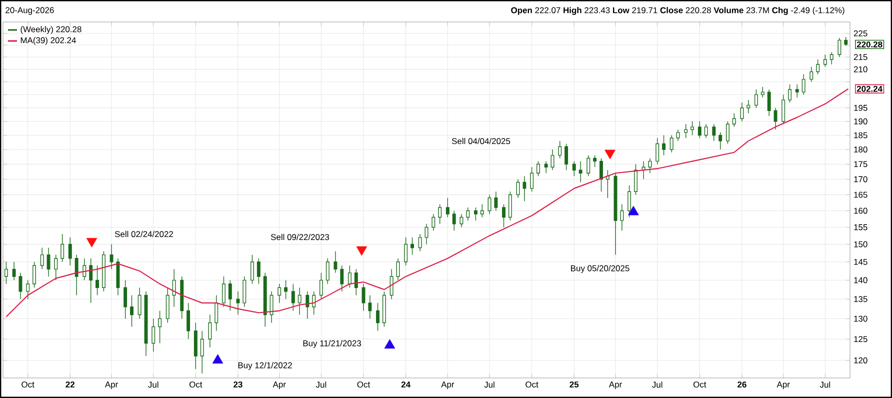 This screenshot has height=398, width=892. What do you see at coordinates (265, 366) in the screenshot?
I see `annotation: Buy 12/1/2022` at bounding box center [265, 366].